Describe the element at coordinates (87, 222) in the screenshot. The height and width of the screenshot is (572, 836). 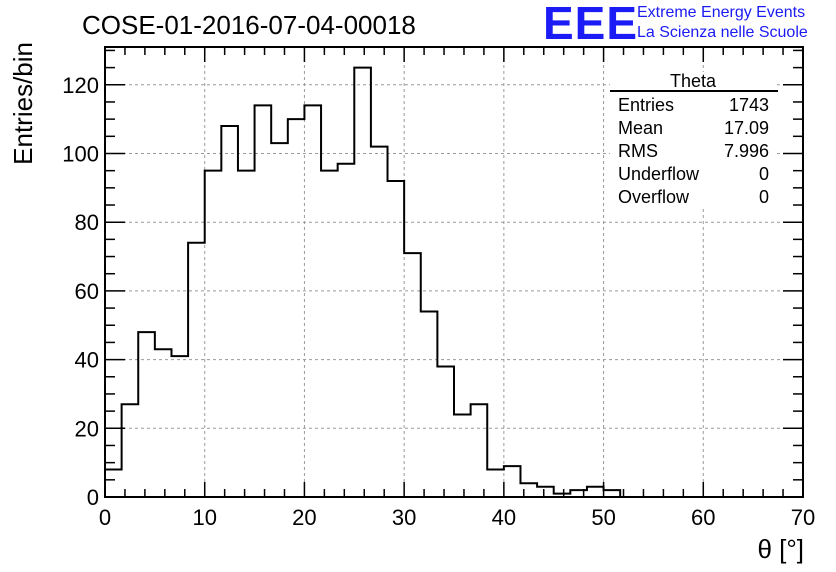
I see `y-tick-label: 80` at that location.